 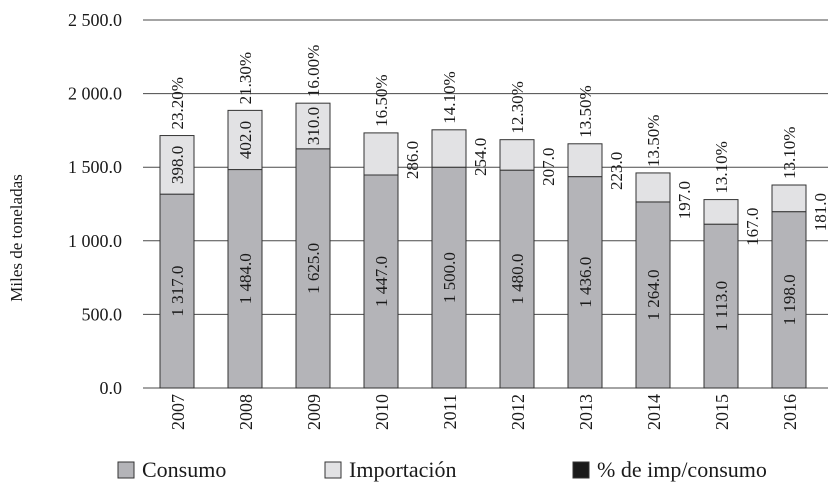 I want to click on percent-value-label: 23.20%, so click(x=177, y=103).